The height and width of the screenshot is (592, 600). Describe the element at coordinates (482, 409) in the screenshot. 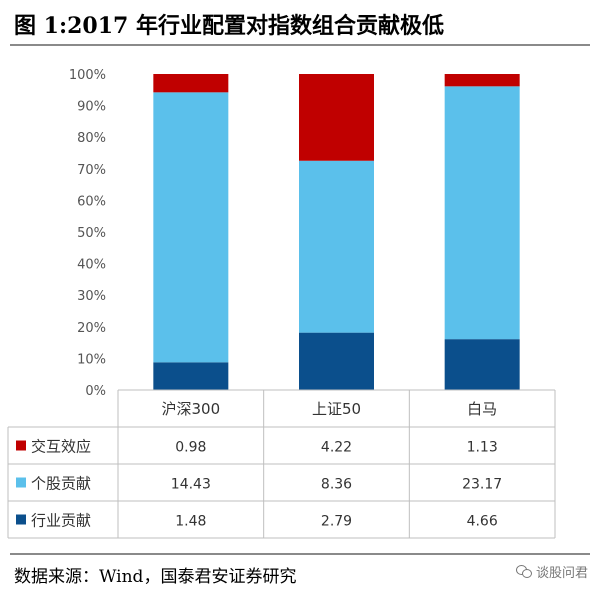

I see `category-label: 白马` at that location.